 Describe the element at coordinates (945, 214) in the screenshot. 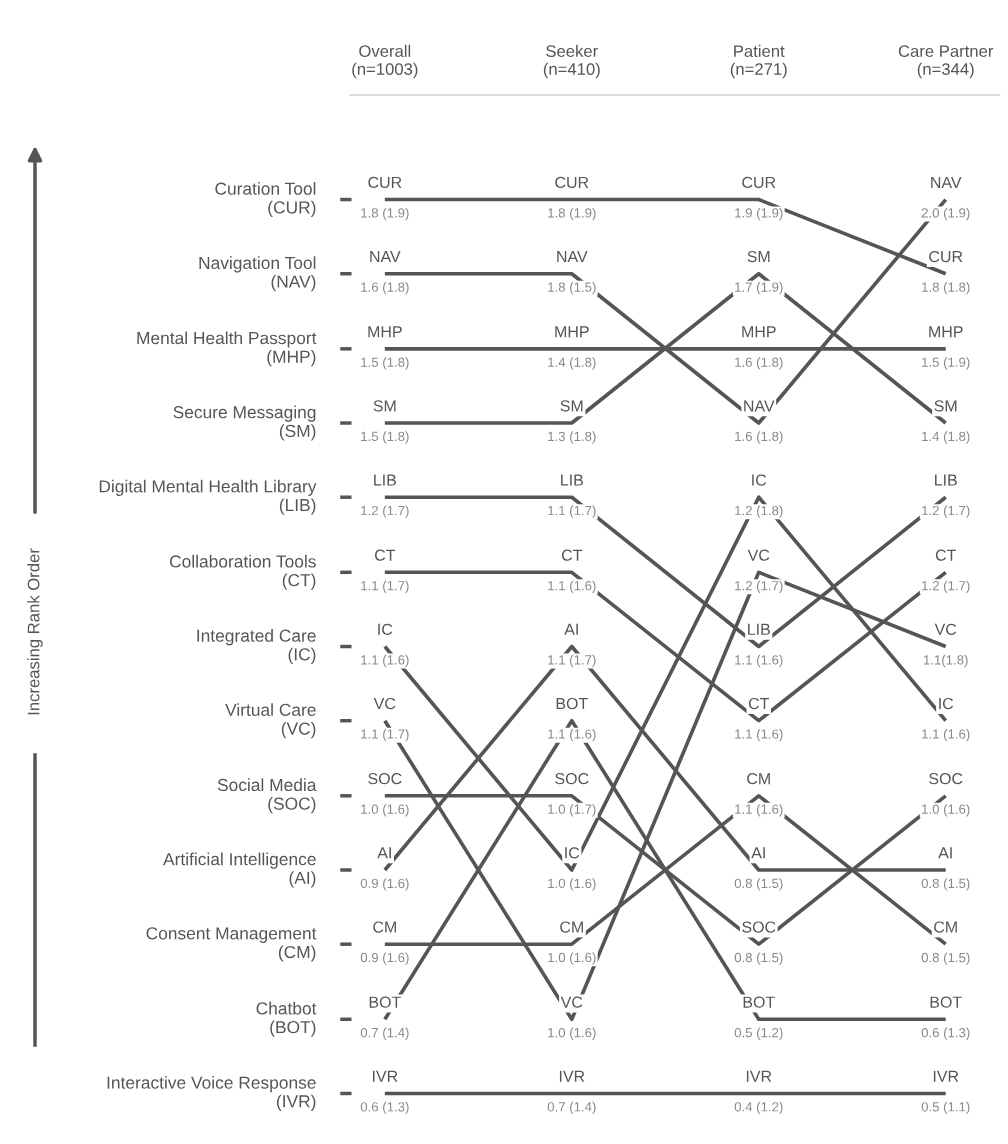

I see `annotation: 2.0 (1.9)` at that location.